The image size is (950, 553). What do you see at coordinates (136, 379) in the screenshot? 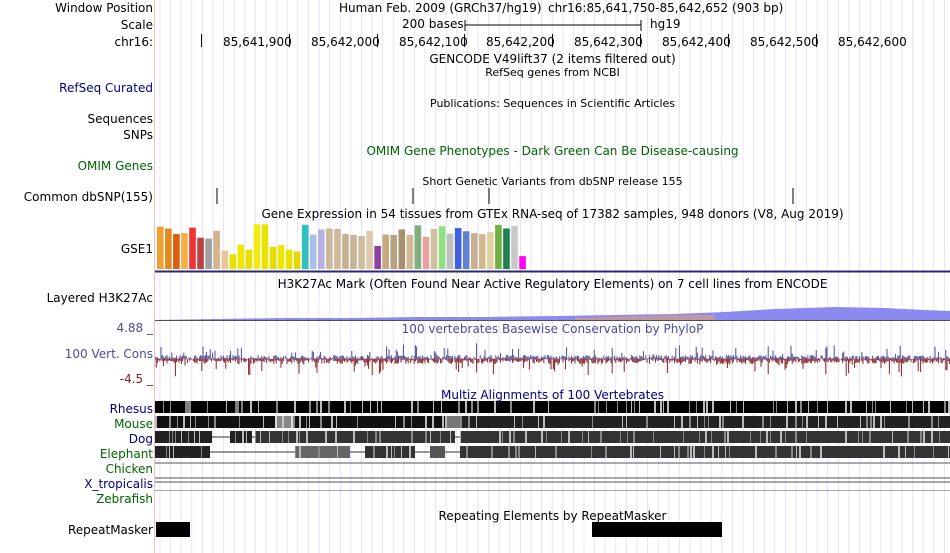
I see `phylop-min-label: -4.5 _` at bounding box center [136, 379].